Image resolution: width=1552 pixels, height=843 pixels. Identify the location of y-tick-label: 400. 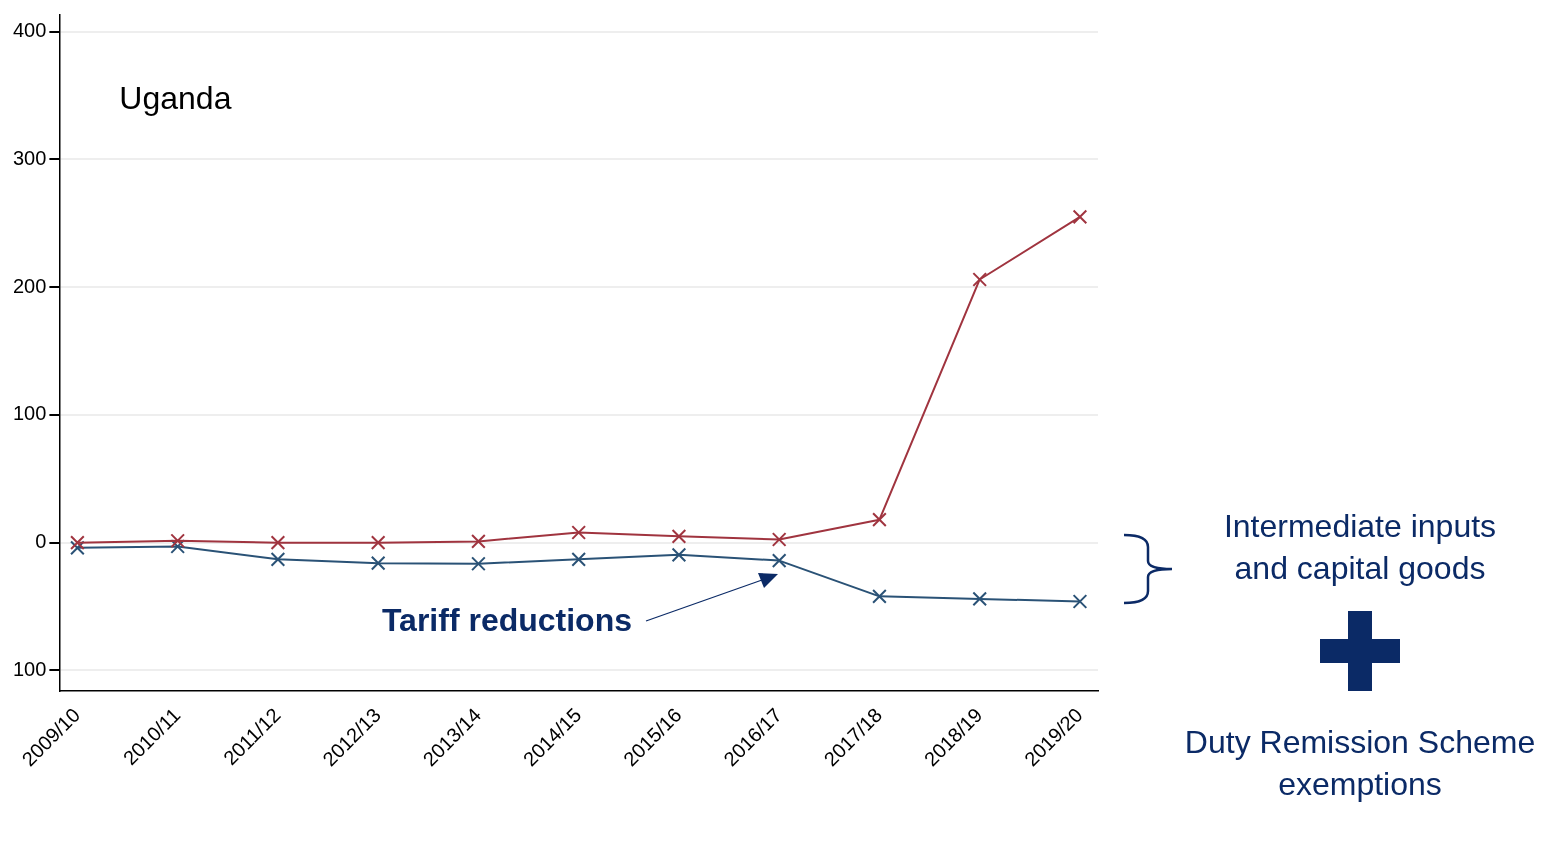
(29, 30).